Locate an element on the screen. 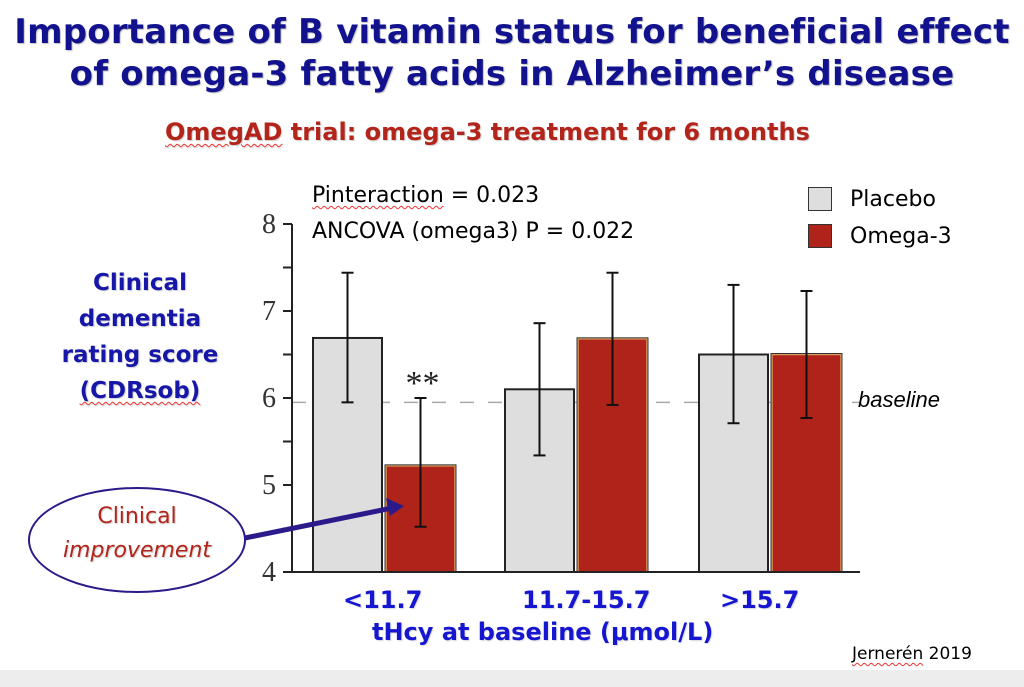 Image resolution: width=1024 pixels, height=687 pixels. callout-ellipse is located at coordinates (137, 540).